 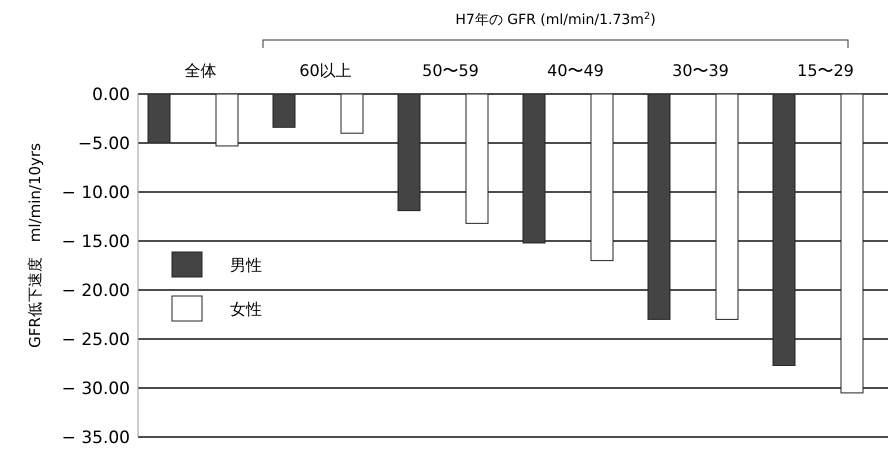 What do you see at coordinates (96, 340) in the screenshot?
I see `y-tick-label: − 25.00` at bounding box center [96, 340].